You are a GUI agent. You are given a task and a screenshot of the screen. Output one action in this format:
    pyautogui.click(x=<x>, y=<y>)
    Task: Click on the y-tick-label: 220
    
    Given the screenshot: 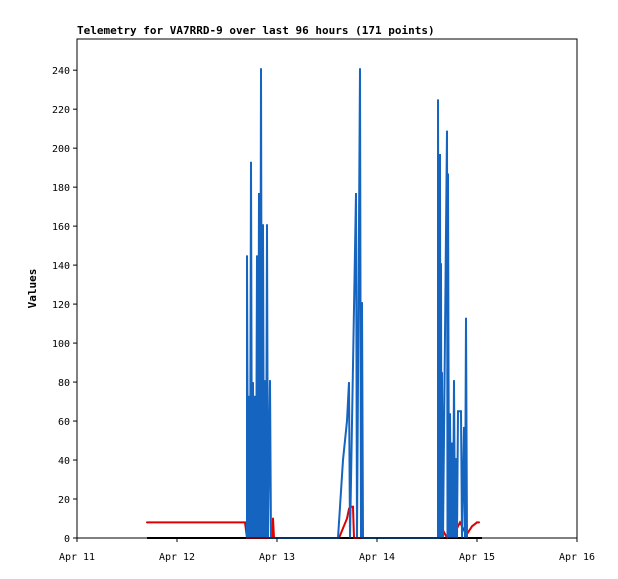 What is the action you would take?
    pyautogui.click(x=61, y=110)
    